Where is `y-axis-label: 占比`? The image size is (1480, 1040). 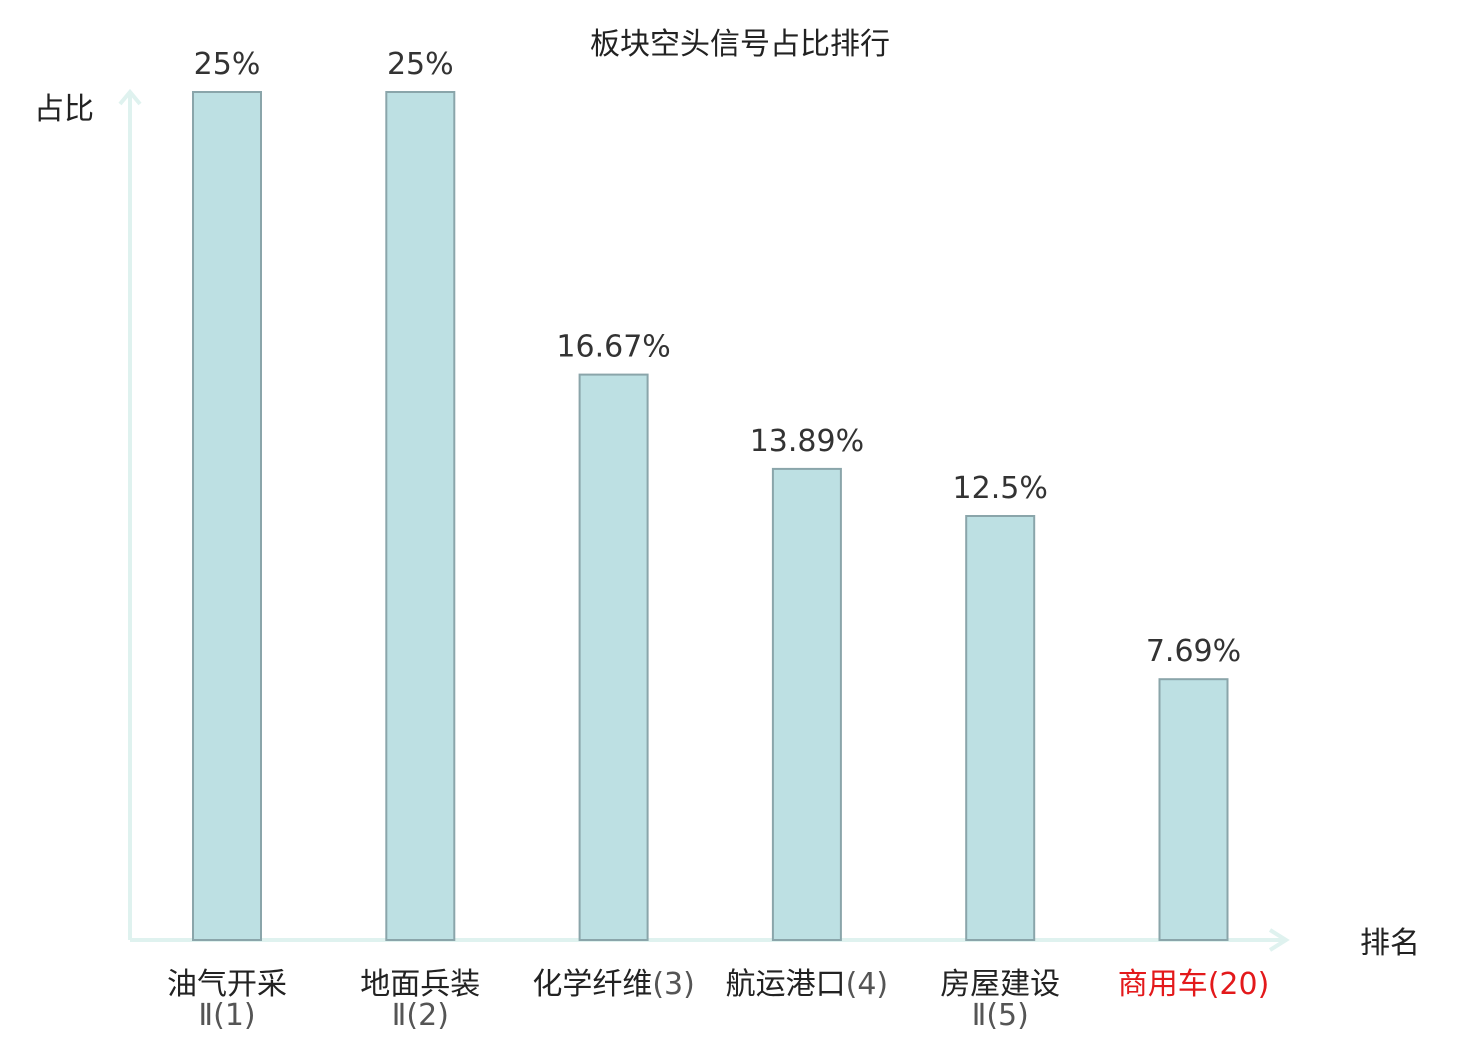
y-axis-label: 占比 is located at coordinates (64, 109).